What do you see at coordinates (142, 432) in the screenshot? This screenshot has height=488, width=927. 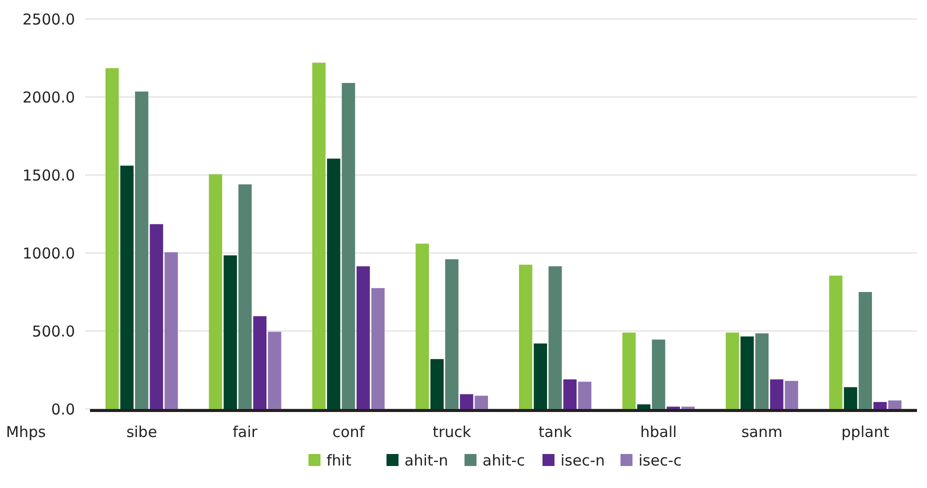 I see `x-tick-label: sibe` at bounding box center [142, 432].